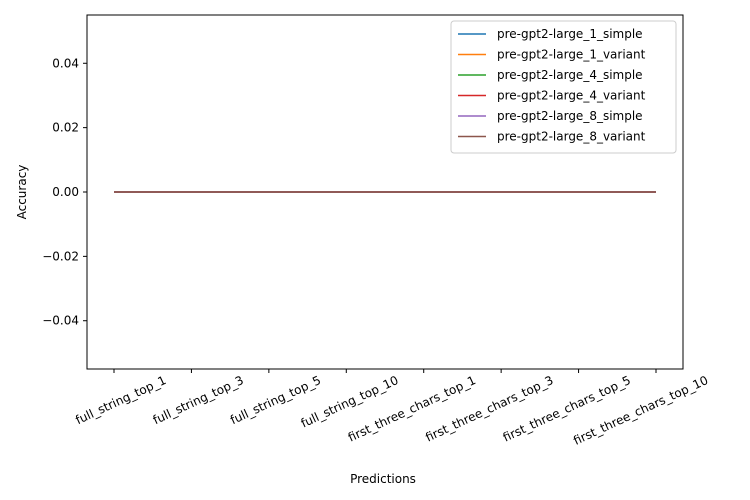 The height and width of the screenshot is (500, 750). What do you see at coordinates (640, 410) in the screenshot?
I see `x-tick-label: first_three_chars_top_10` at bounding box center [640, 410].